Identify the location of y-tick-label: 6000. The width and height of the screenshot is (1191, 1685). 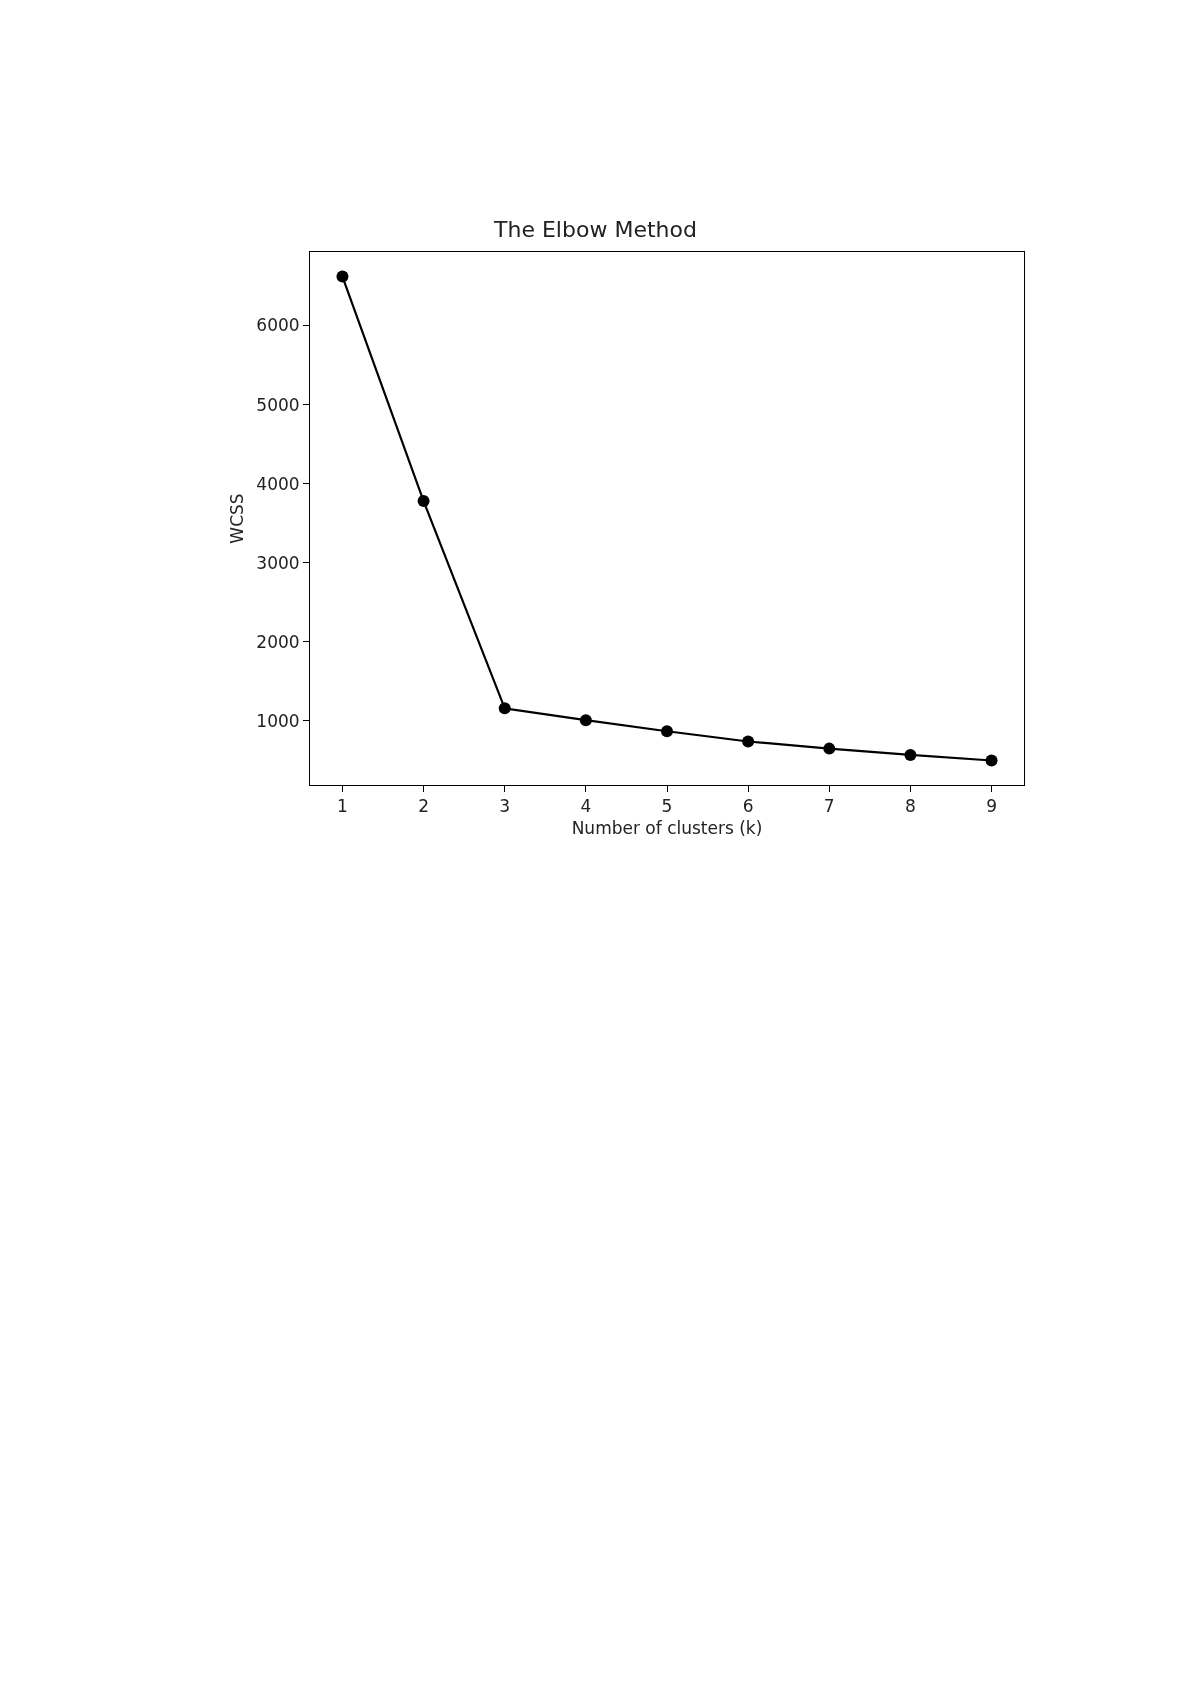
(278, 325).